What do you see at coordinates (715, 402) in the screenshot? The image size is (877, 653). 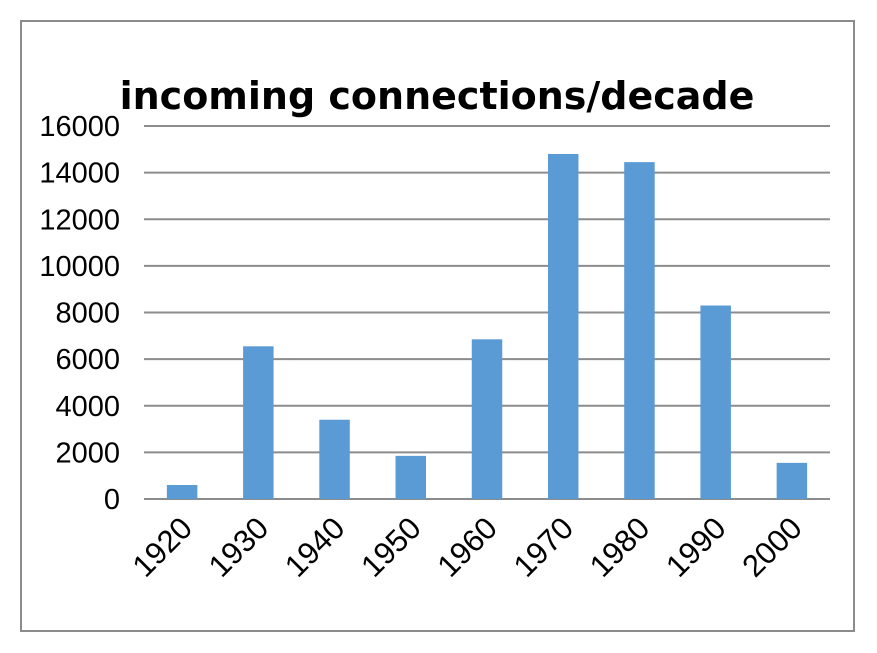 I see `bar-1990` at bounding box center [715, 402].